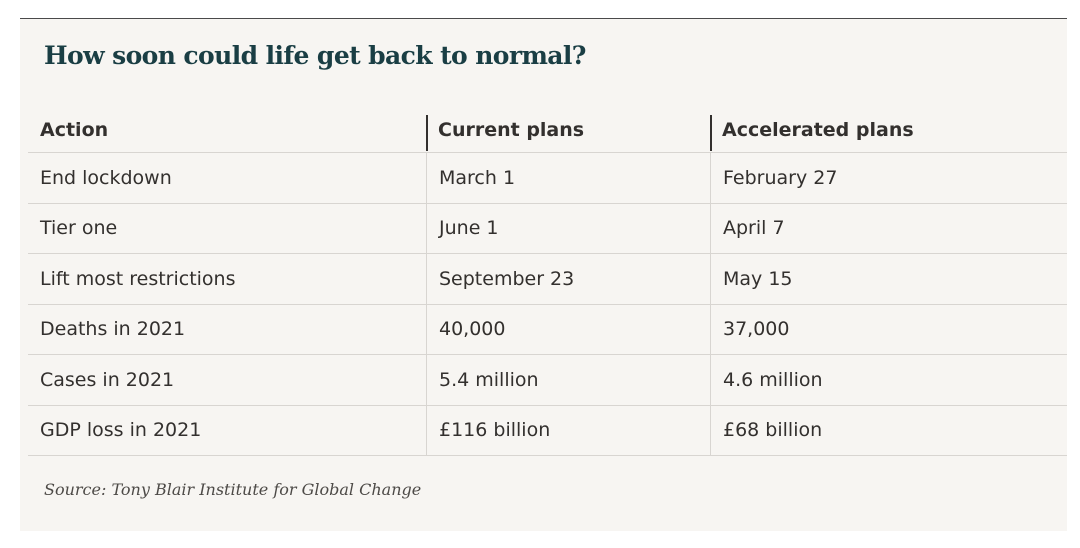 This screenshot has height=548, width=1080. What do you see at coordinates (568, 228) in the screenshot?
I see `table-cell-current-plans: June 1` at bounding box center [568, 228].